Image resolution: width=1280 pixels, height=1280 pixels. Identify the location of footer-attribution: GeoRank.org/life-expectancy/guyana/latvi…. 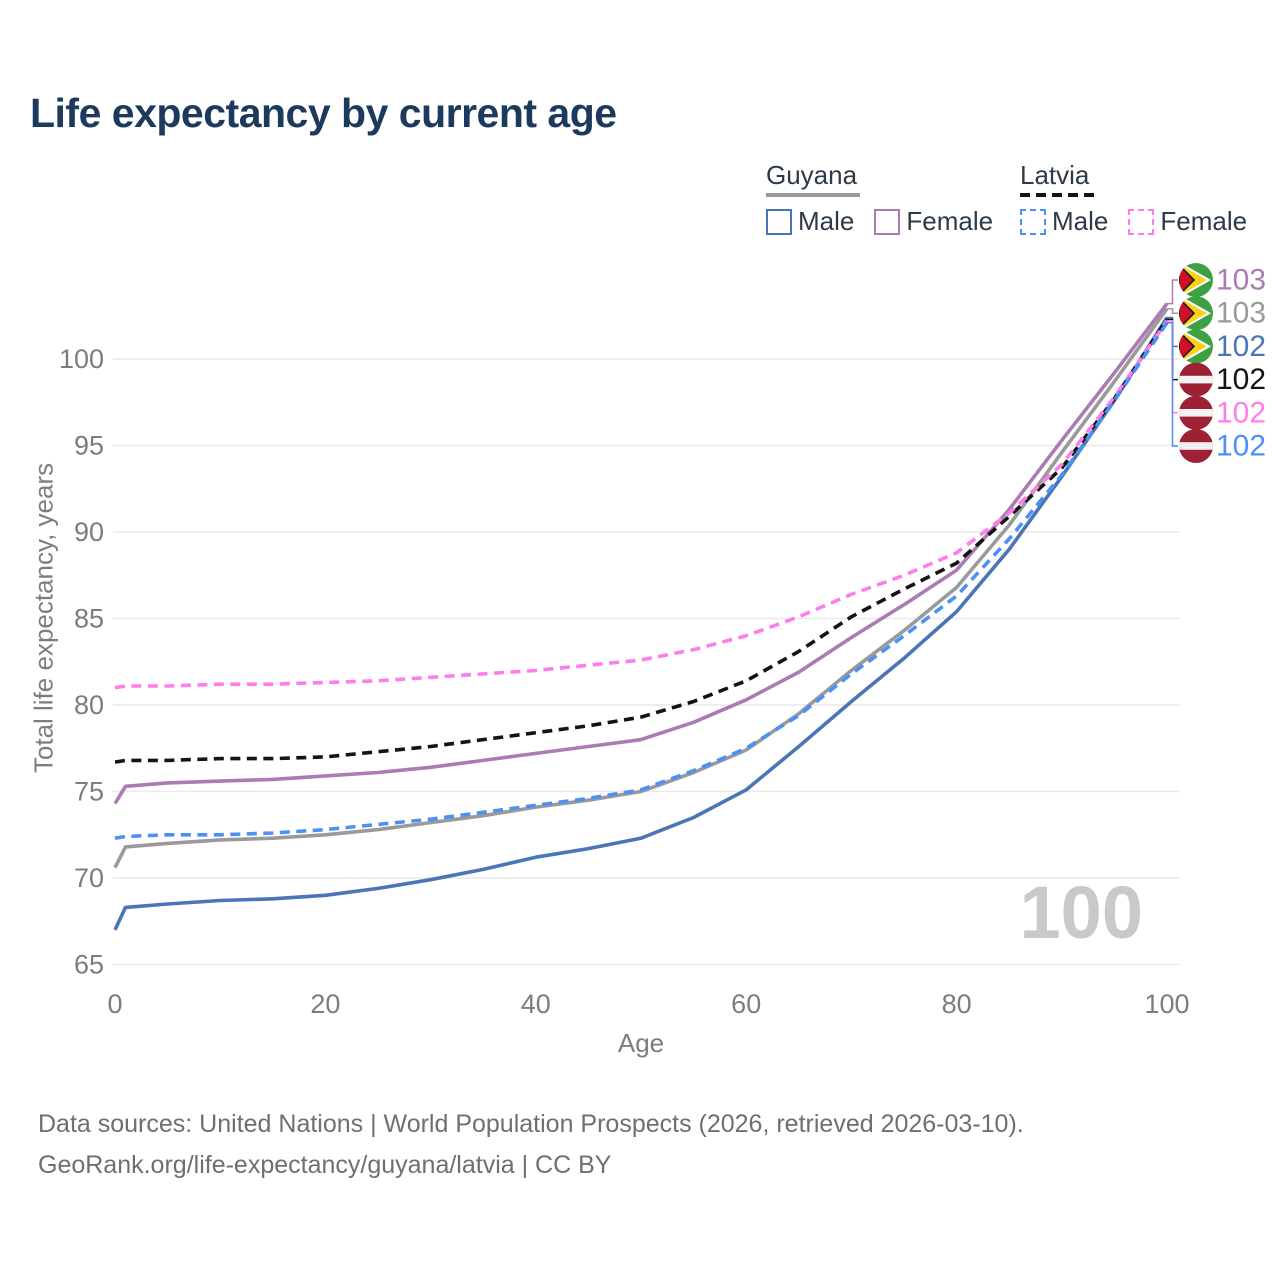
(325, 1165).